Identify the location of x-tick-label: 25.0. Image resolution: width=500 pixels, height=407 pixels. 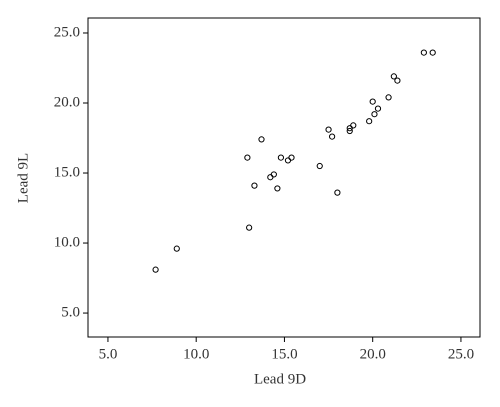
(461, 354).